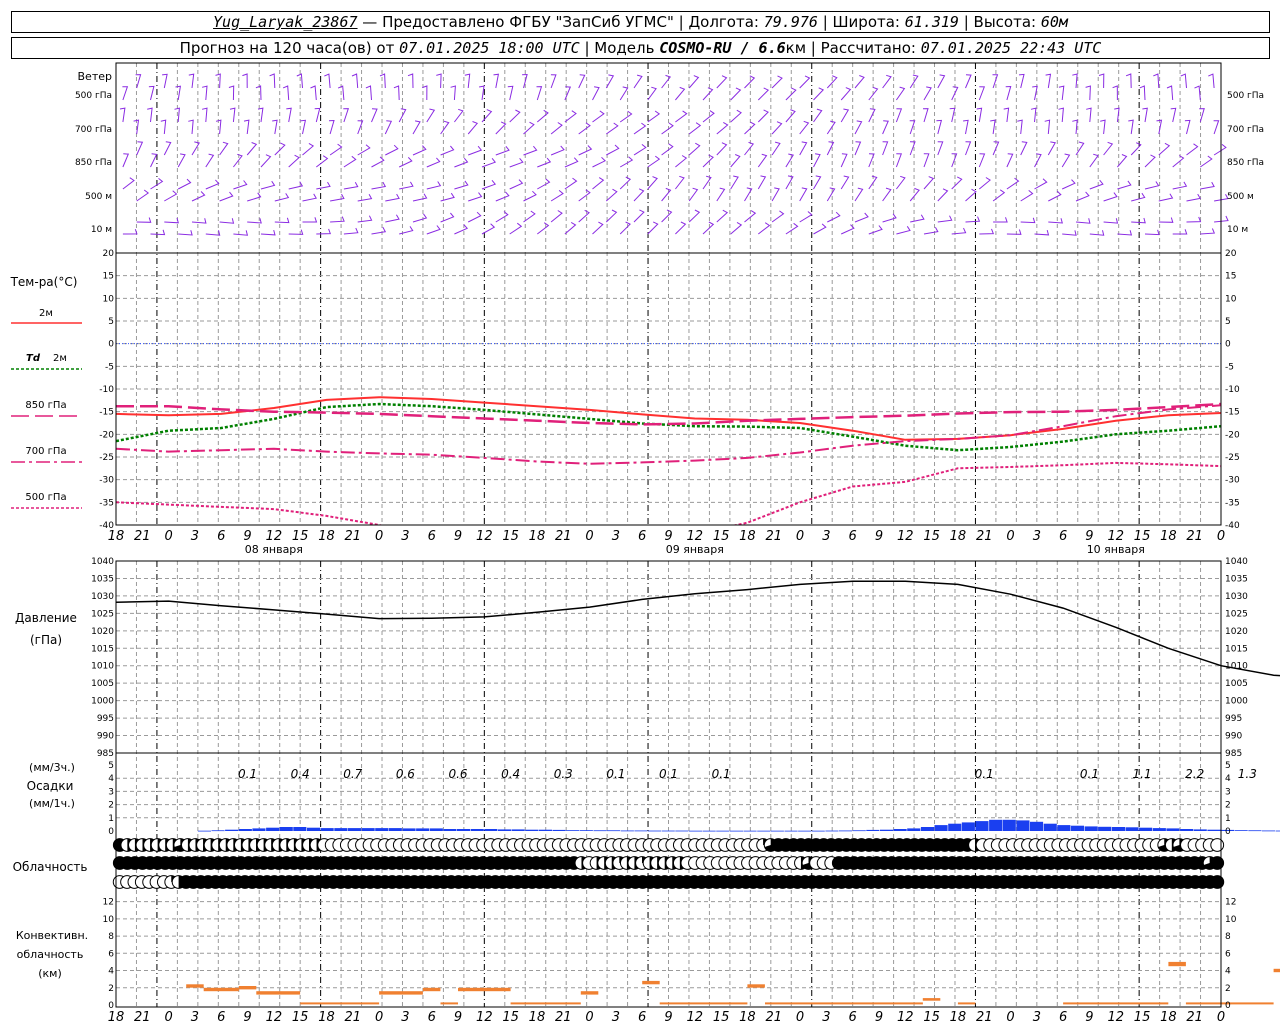 This screenshot has height=1024, width=1280. Describe the element at coordinates (457, 774) in the screenshot. I see `precip-3h-value: 0.6` at that location.